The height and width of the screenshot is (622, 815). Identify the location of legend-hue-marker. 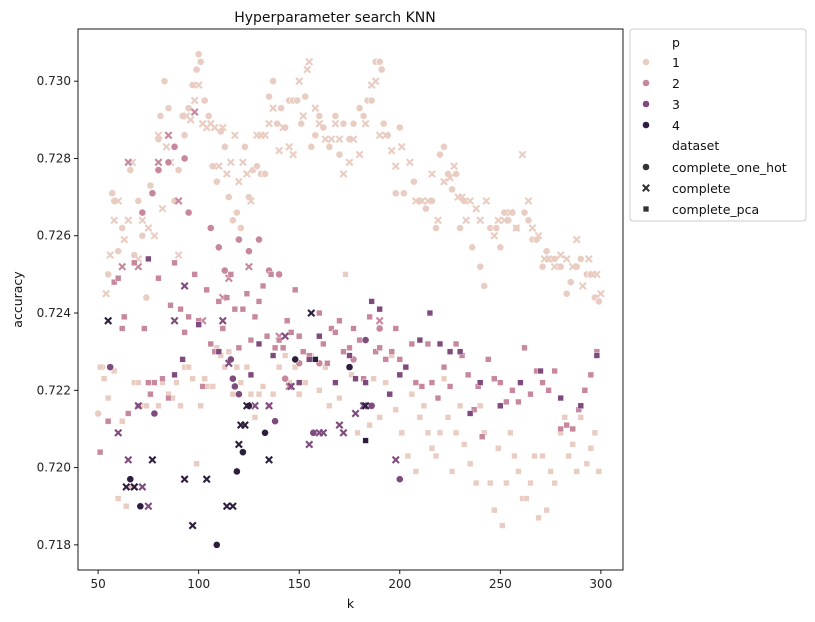
(646, 62).